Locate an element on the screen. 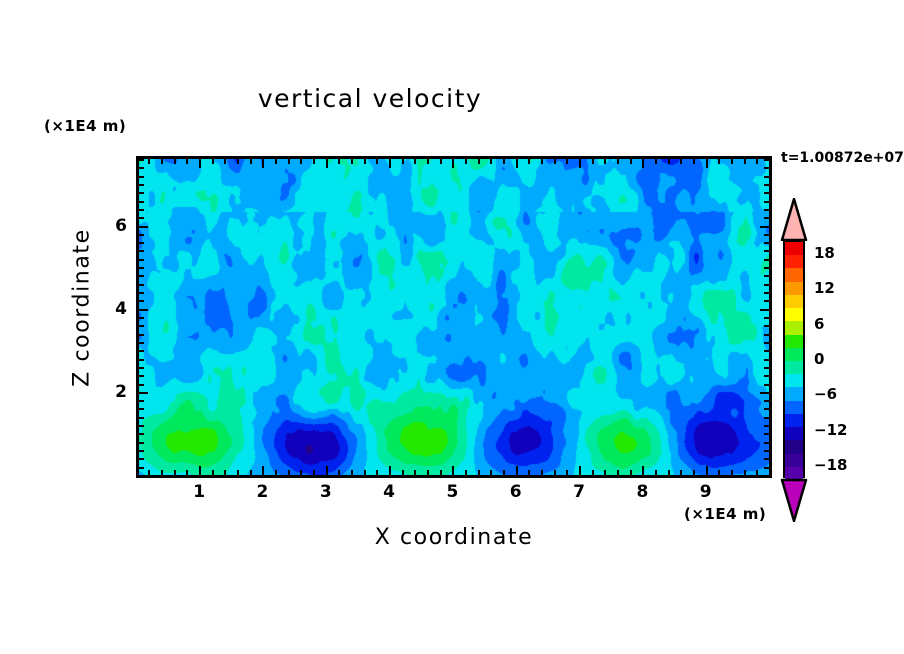  colorbar-tick-label: 18 is located at coordinates (824, 253).